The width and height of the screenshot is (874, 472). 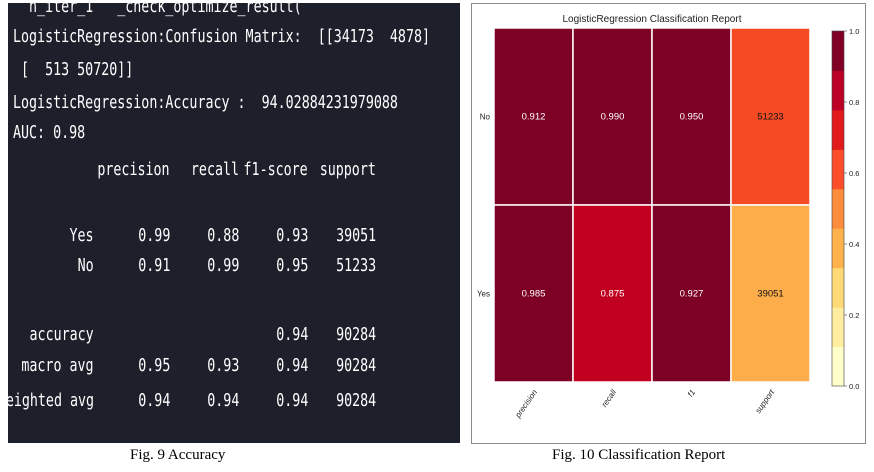 What do you see at coordinates (153, 400) in the screenshot?
I see `report-cell-precision: 0.94` at bounding box center [153, 400].